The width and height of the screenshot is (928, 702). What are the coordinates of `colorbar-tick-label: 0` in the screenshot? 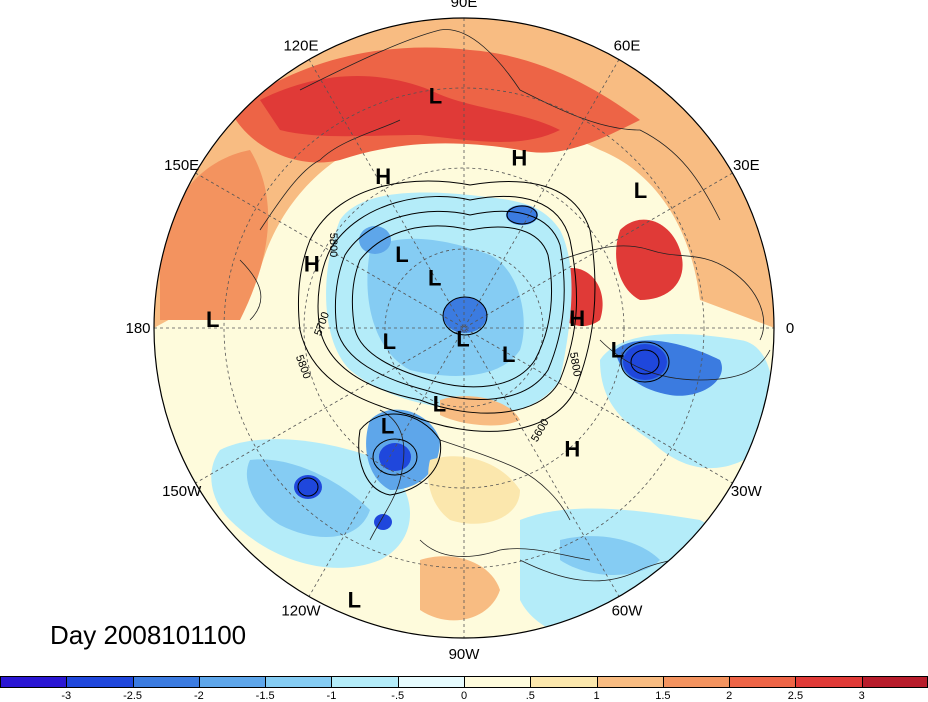 It's located at (464, 696).